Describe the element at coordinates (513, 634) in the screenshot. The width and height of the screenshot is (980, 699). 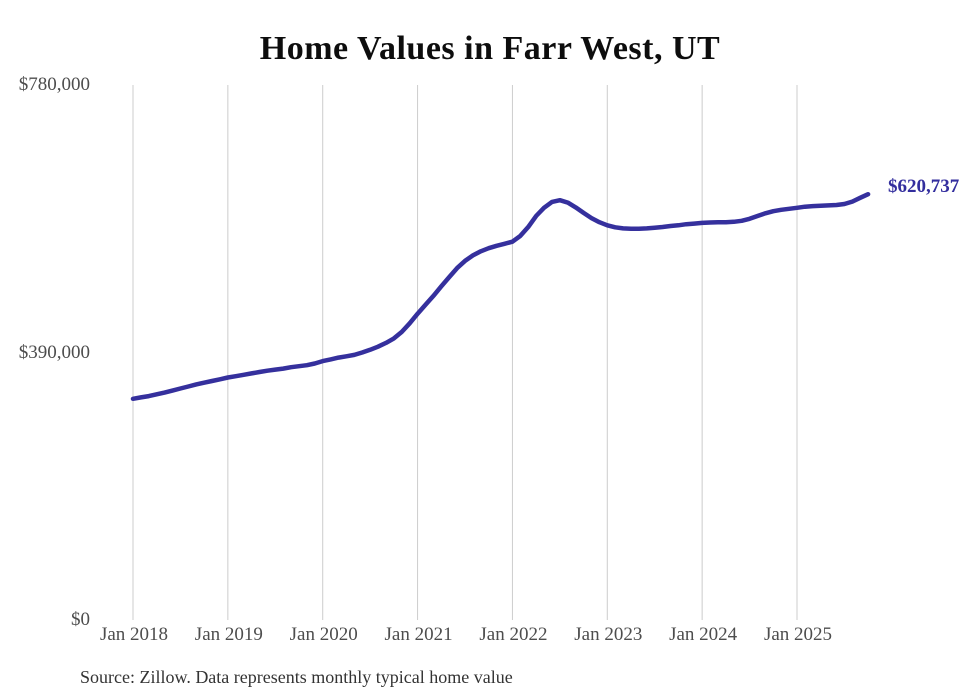
I see `x-axis-label: Jan 2022` at that location.